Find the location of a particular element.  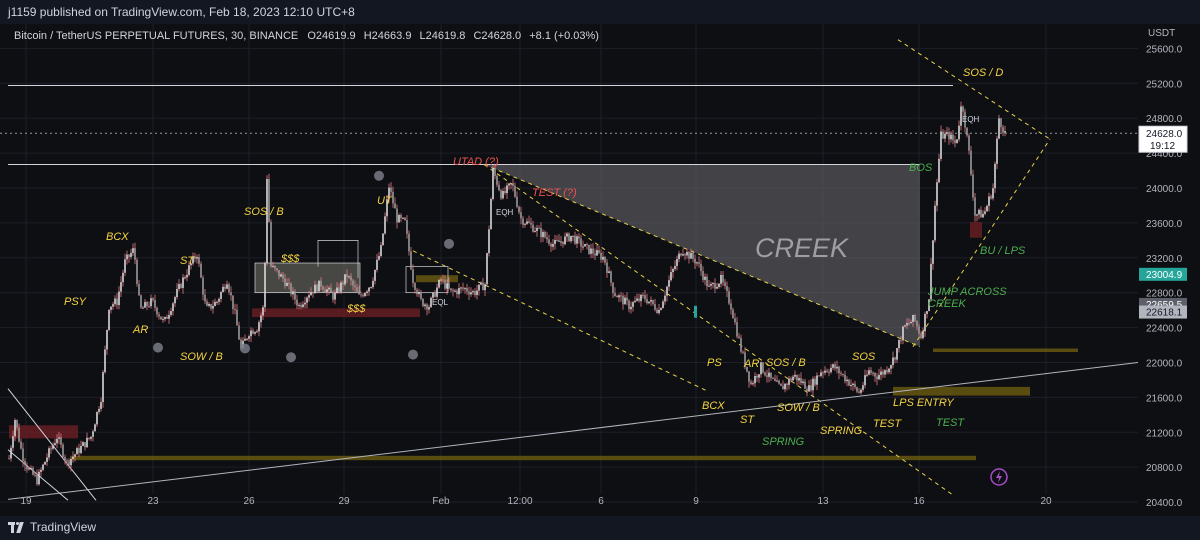

time-tick: 19 is located at coordinates (26, 501).